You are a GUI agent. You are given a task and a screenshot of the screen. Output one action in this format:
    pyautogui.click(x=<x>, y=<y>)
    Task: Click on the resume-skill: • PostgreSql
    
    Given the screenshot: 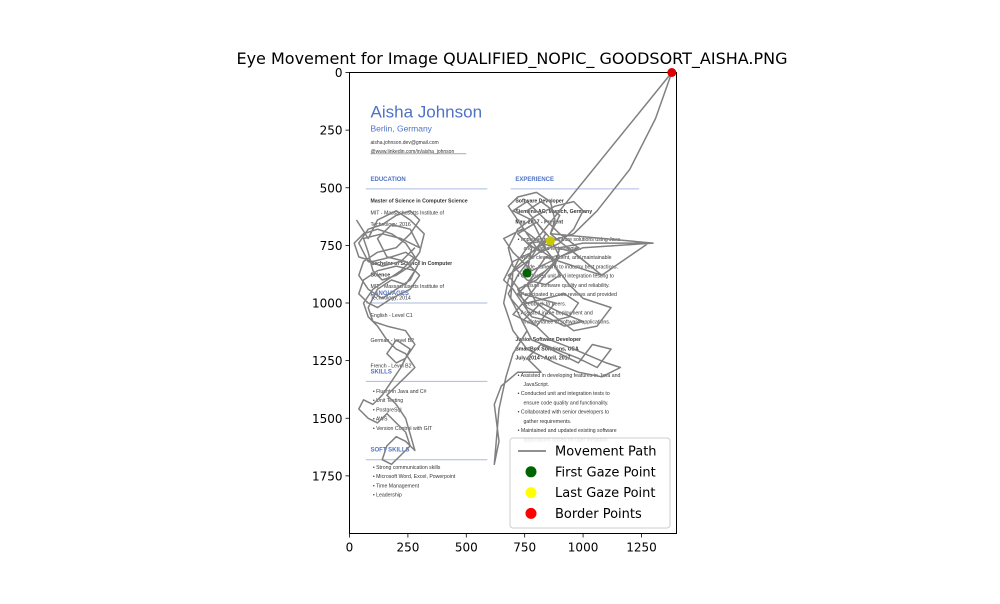 What is the action you would take?
    pyautogui.click(x=387, y=410)
    